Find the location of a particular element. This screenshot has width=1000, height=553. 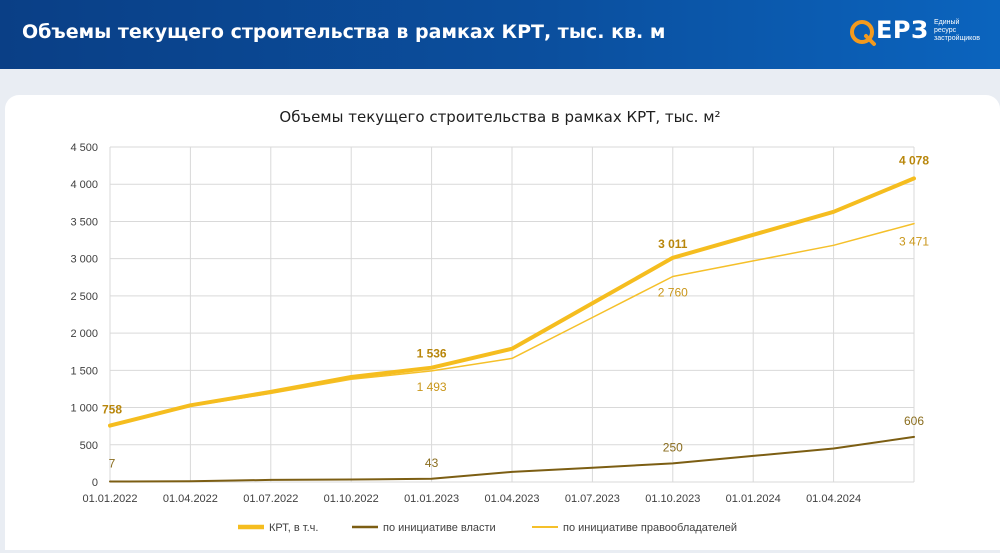

x-tick-label: 01.01.2024 is located at coordinates (753, 499).